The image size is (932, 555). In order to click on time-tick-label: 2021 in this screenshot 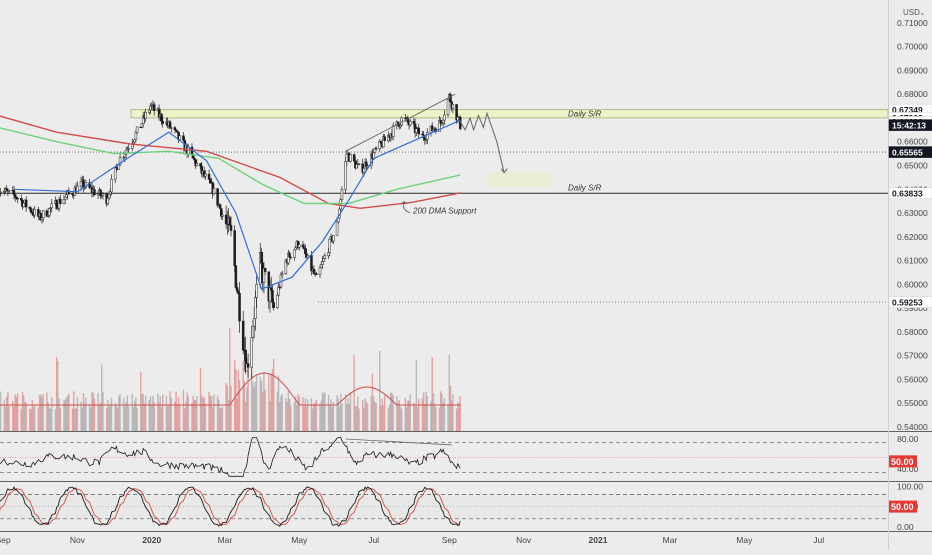, I will do `click(598, 540)`.